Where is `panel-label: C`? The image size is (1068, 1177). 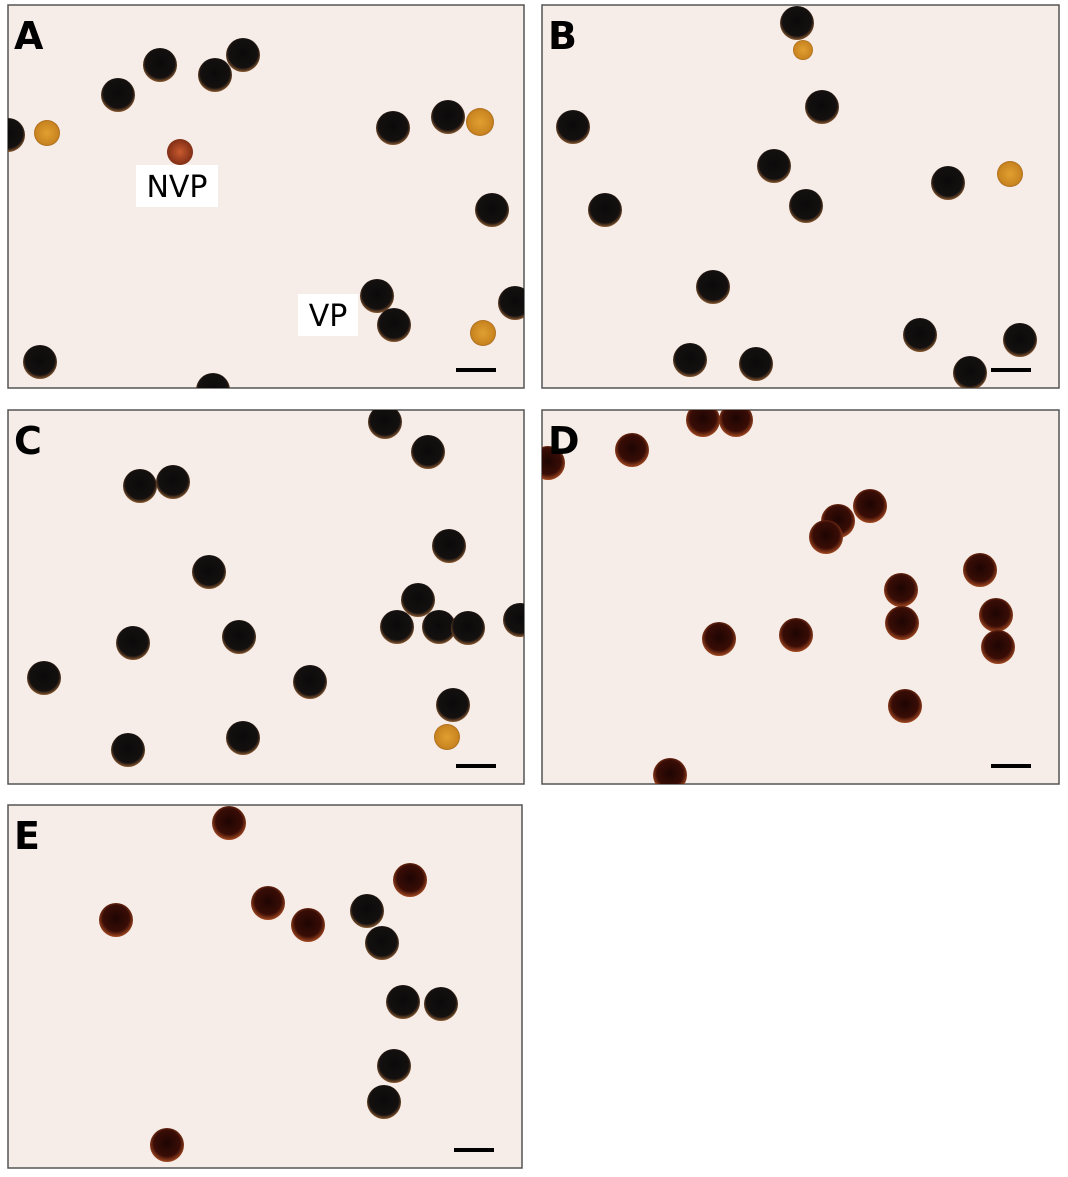
panel-label: C is located at coordinates (28, 441).